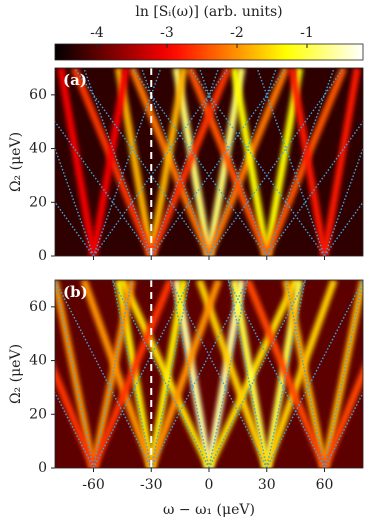 The image size is (374, 523). I want to click on colorbar-tick-label: -4, so click(97, 33).